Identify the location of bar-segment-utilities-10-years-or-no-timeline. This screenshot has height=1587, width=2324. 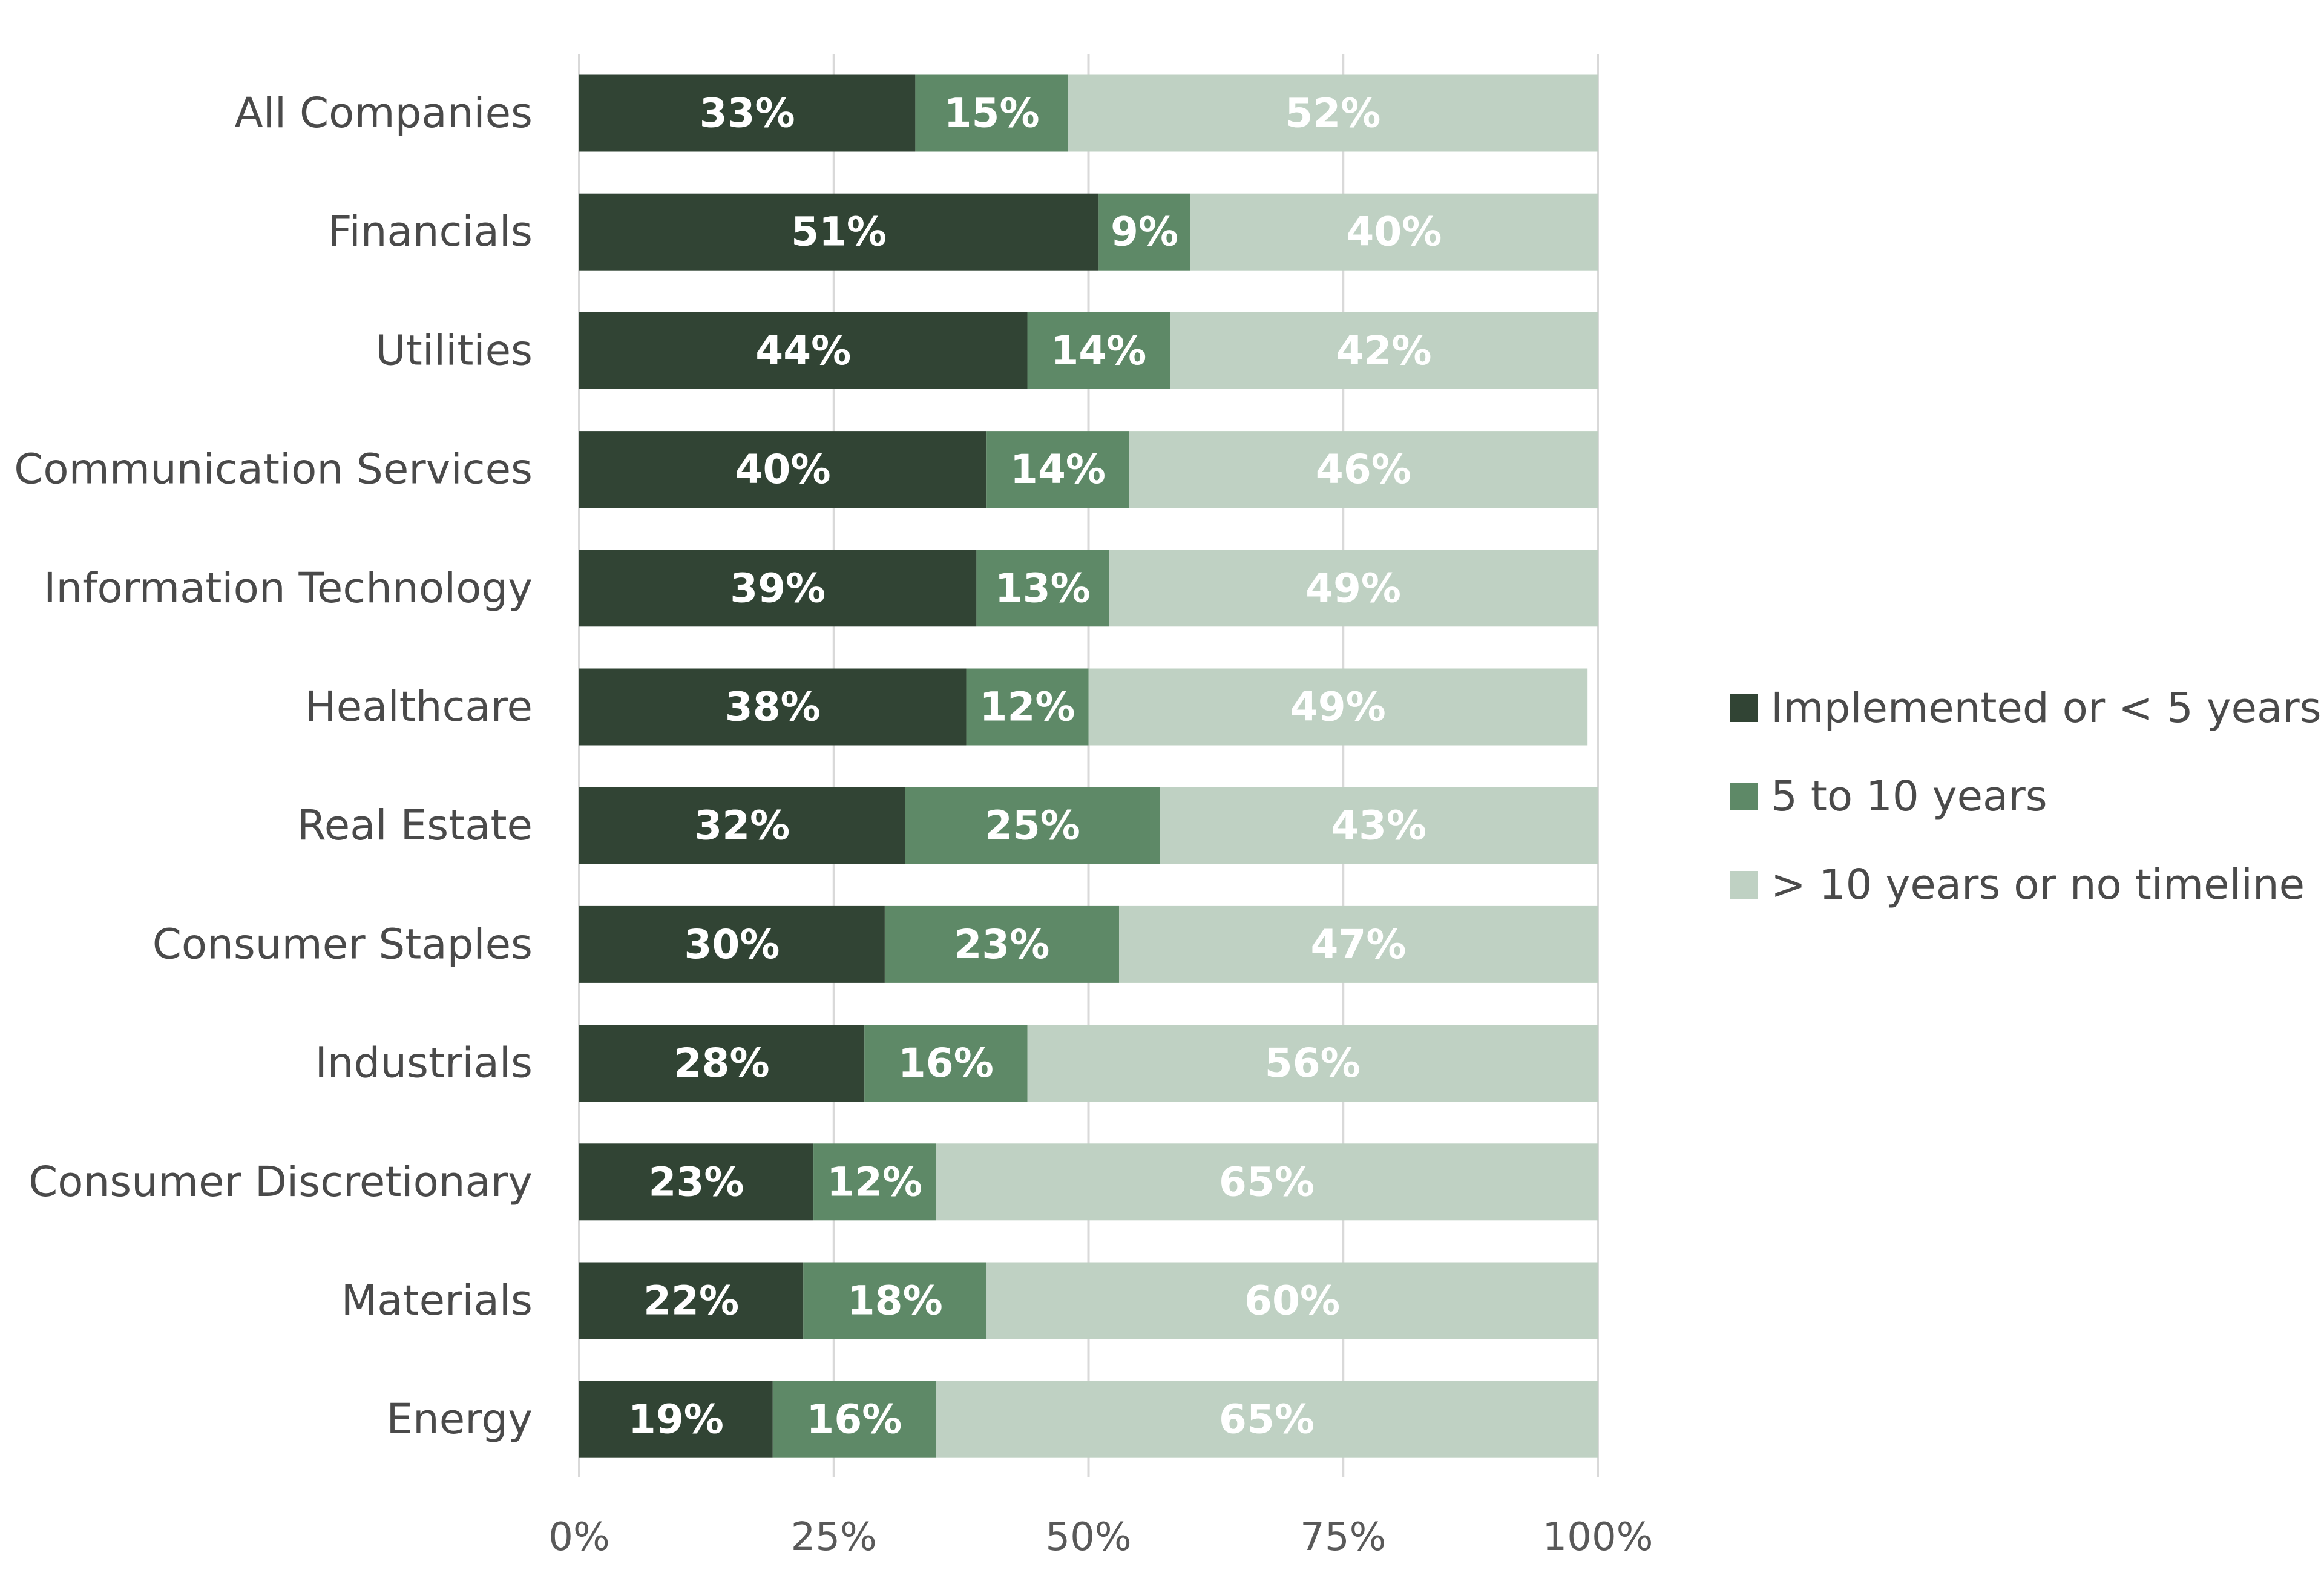
(1384, 350).